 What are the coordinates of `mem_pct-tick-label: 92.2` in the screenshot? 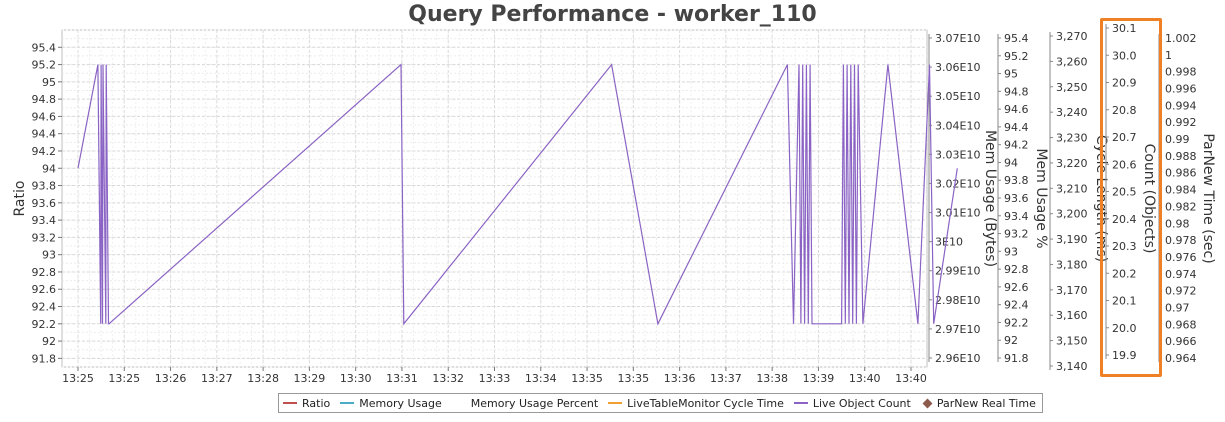 It's located at (1016, 322).